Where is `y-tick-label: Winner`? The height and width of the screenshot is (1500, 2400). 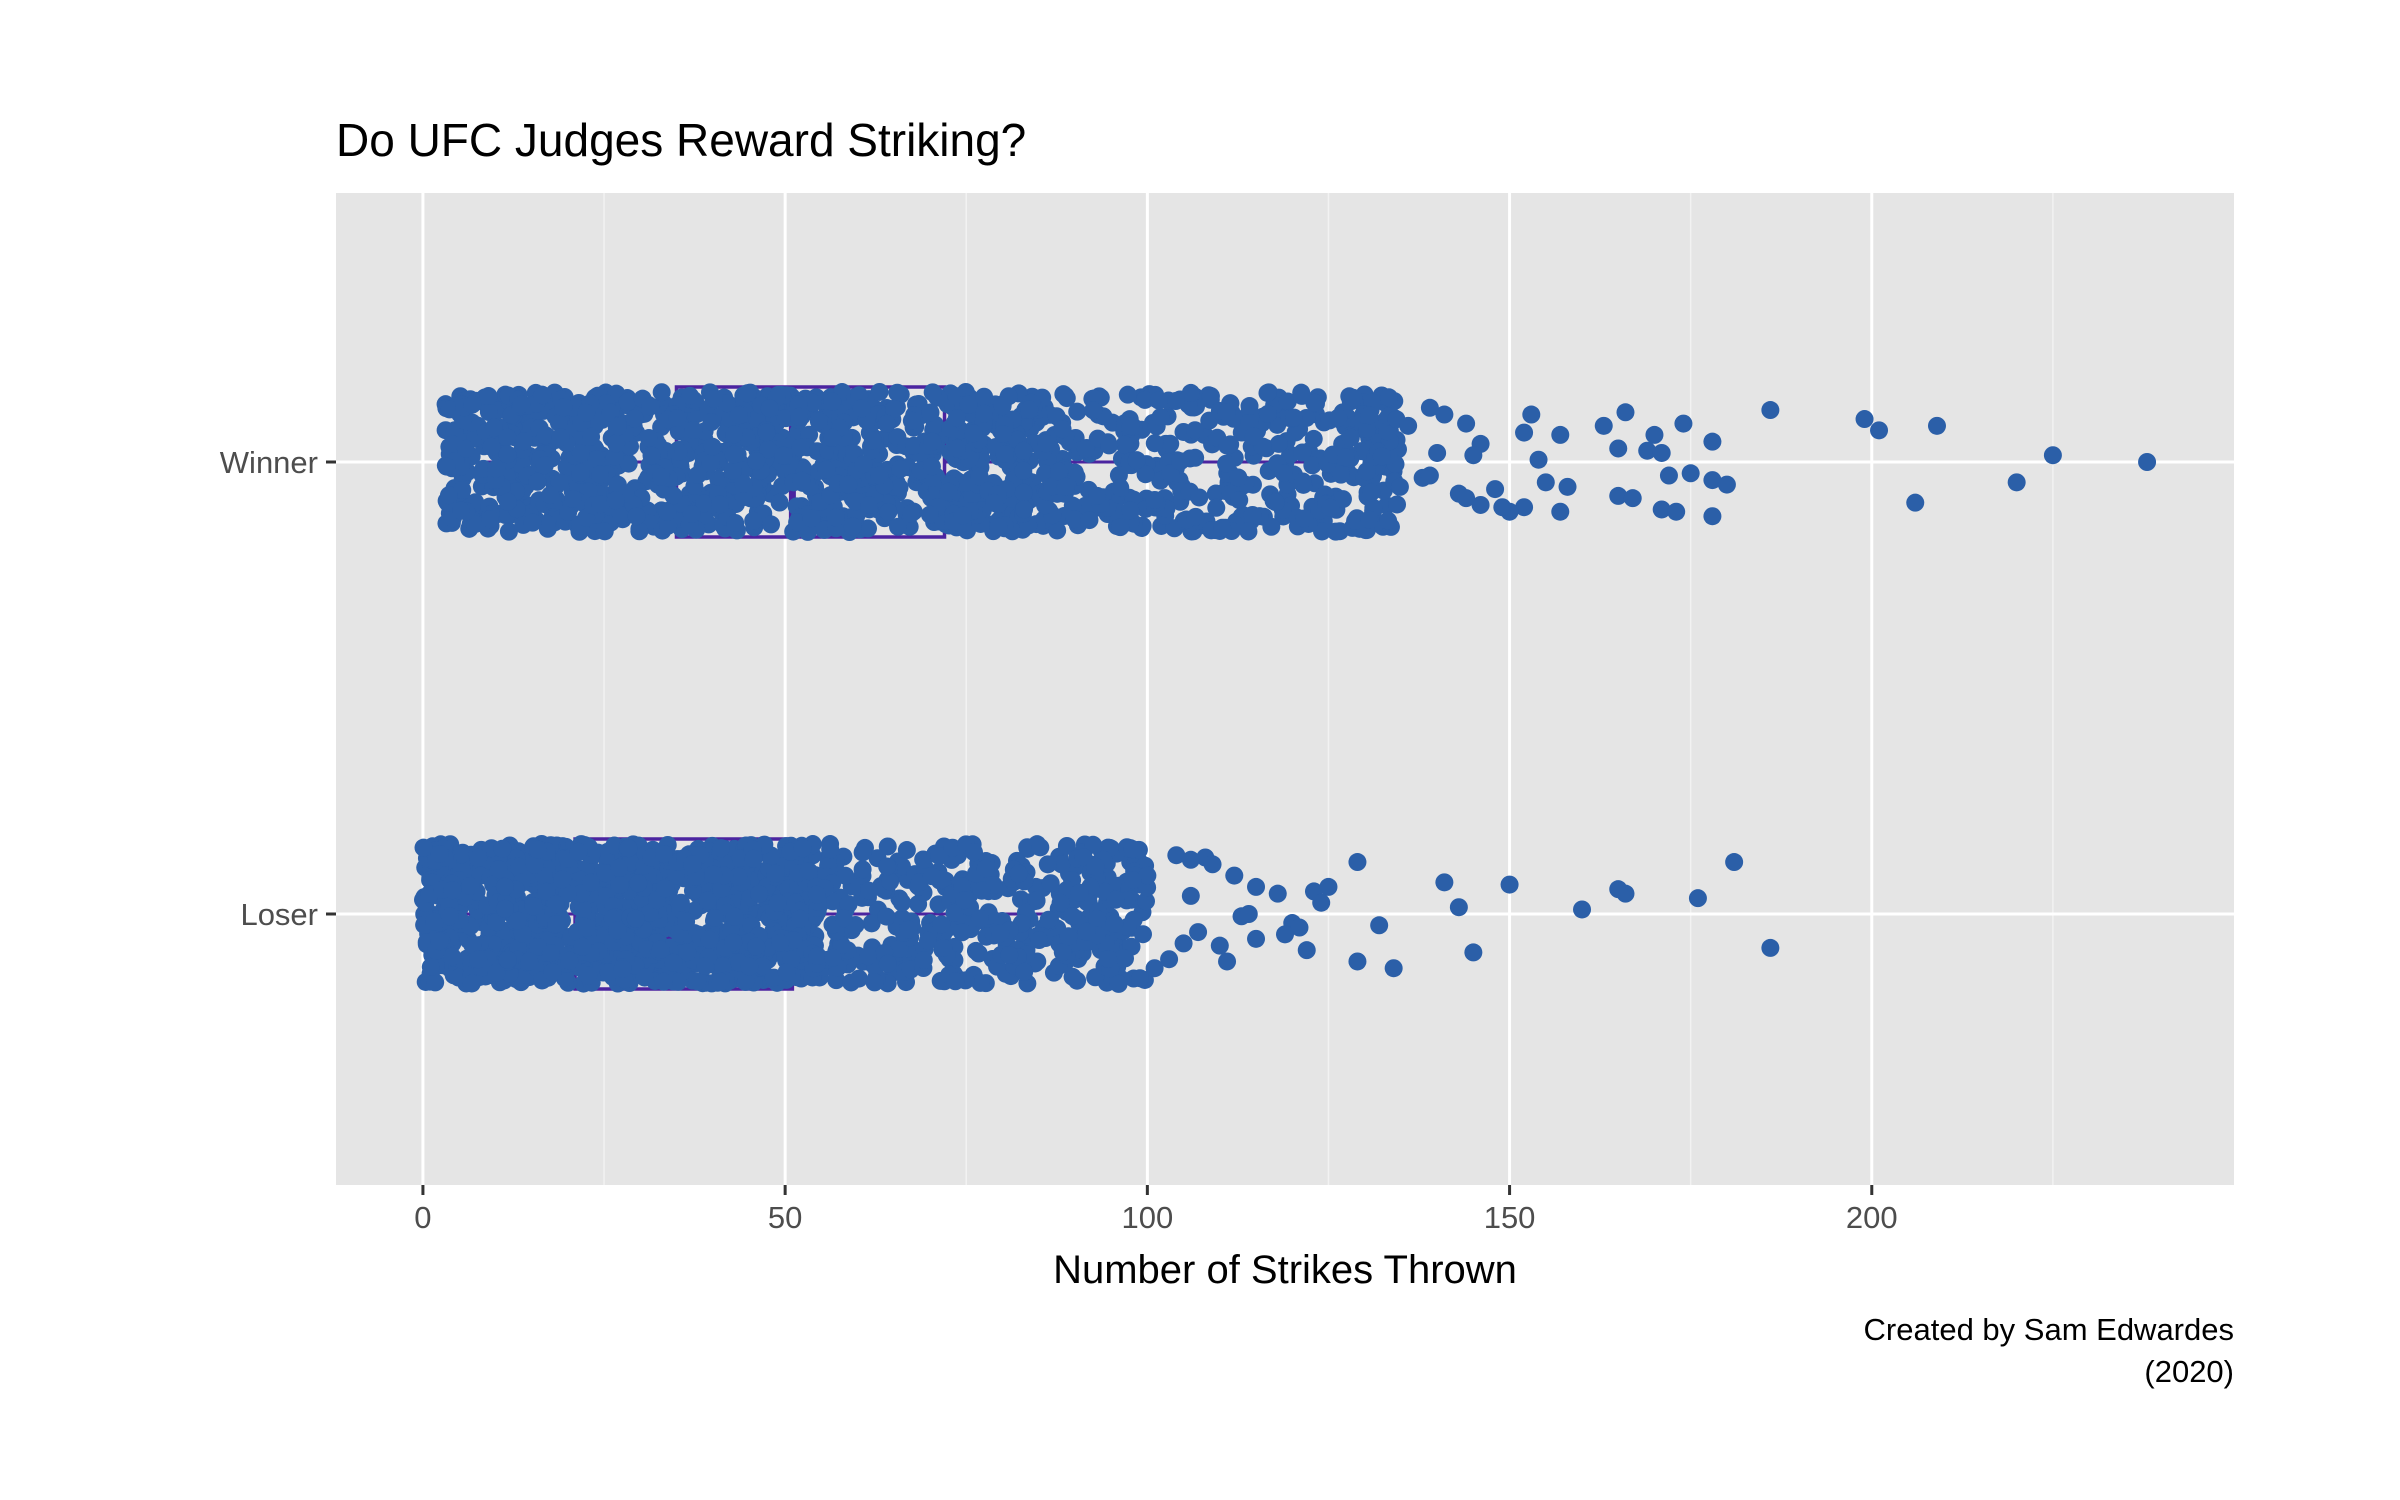
y-tick-label: Winner is located at coordinates (269, 462).